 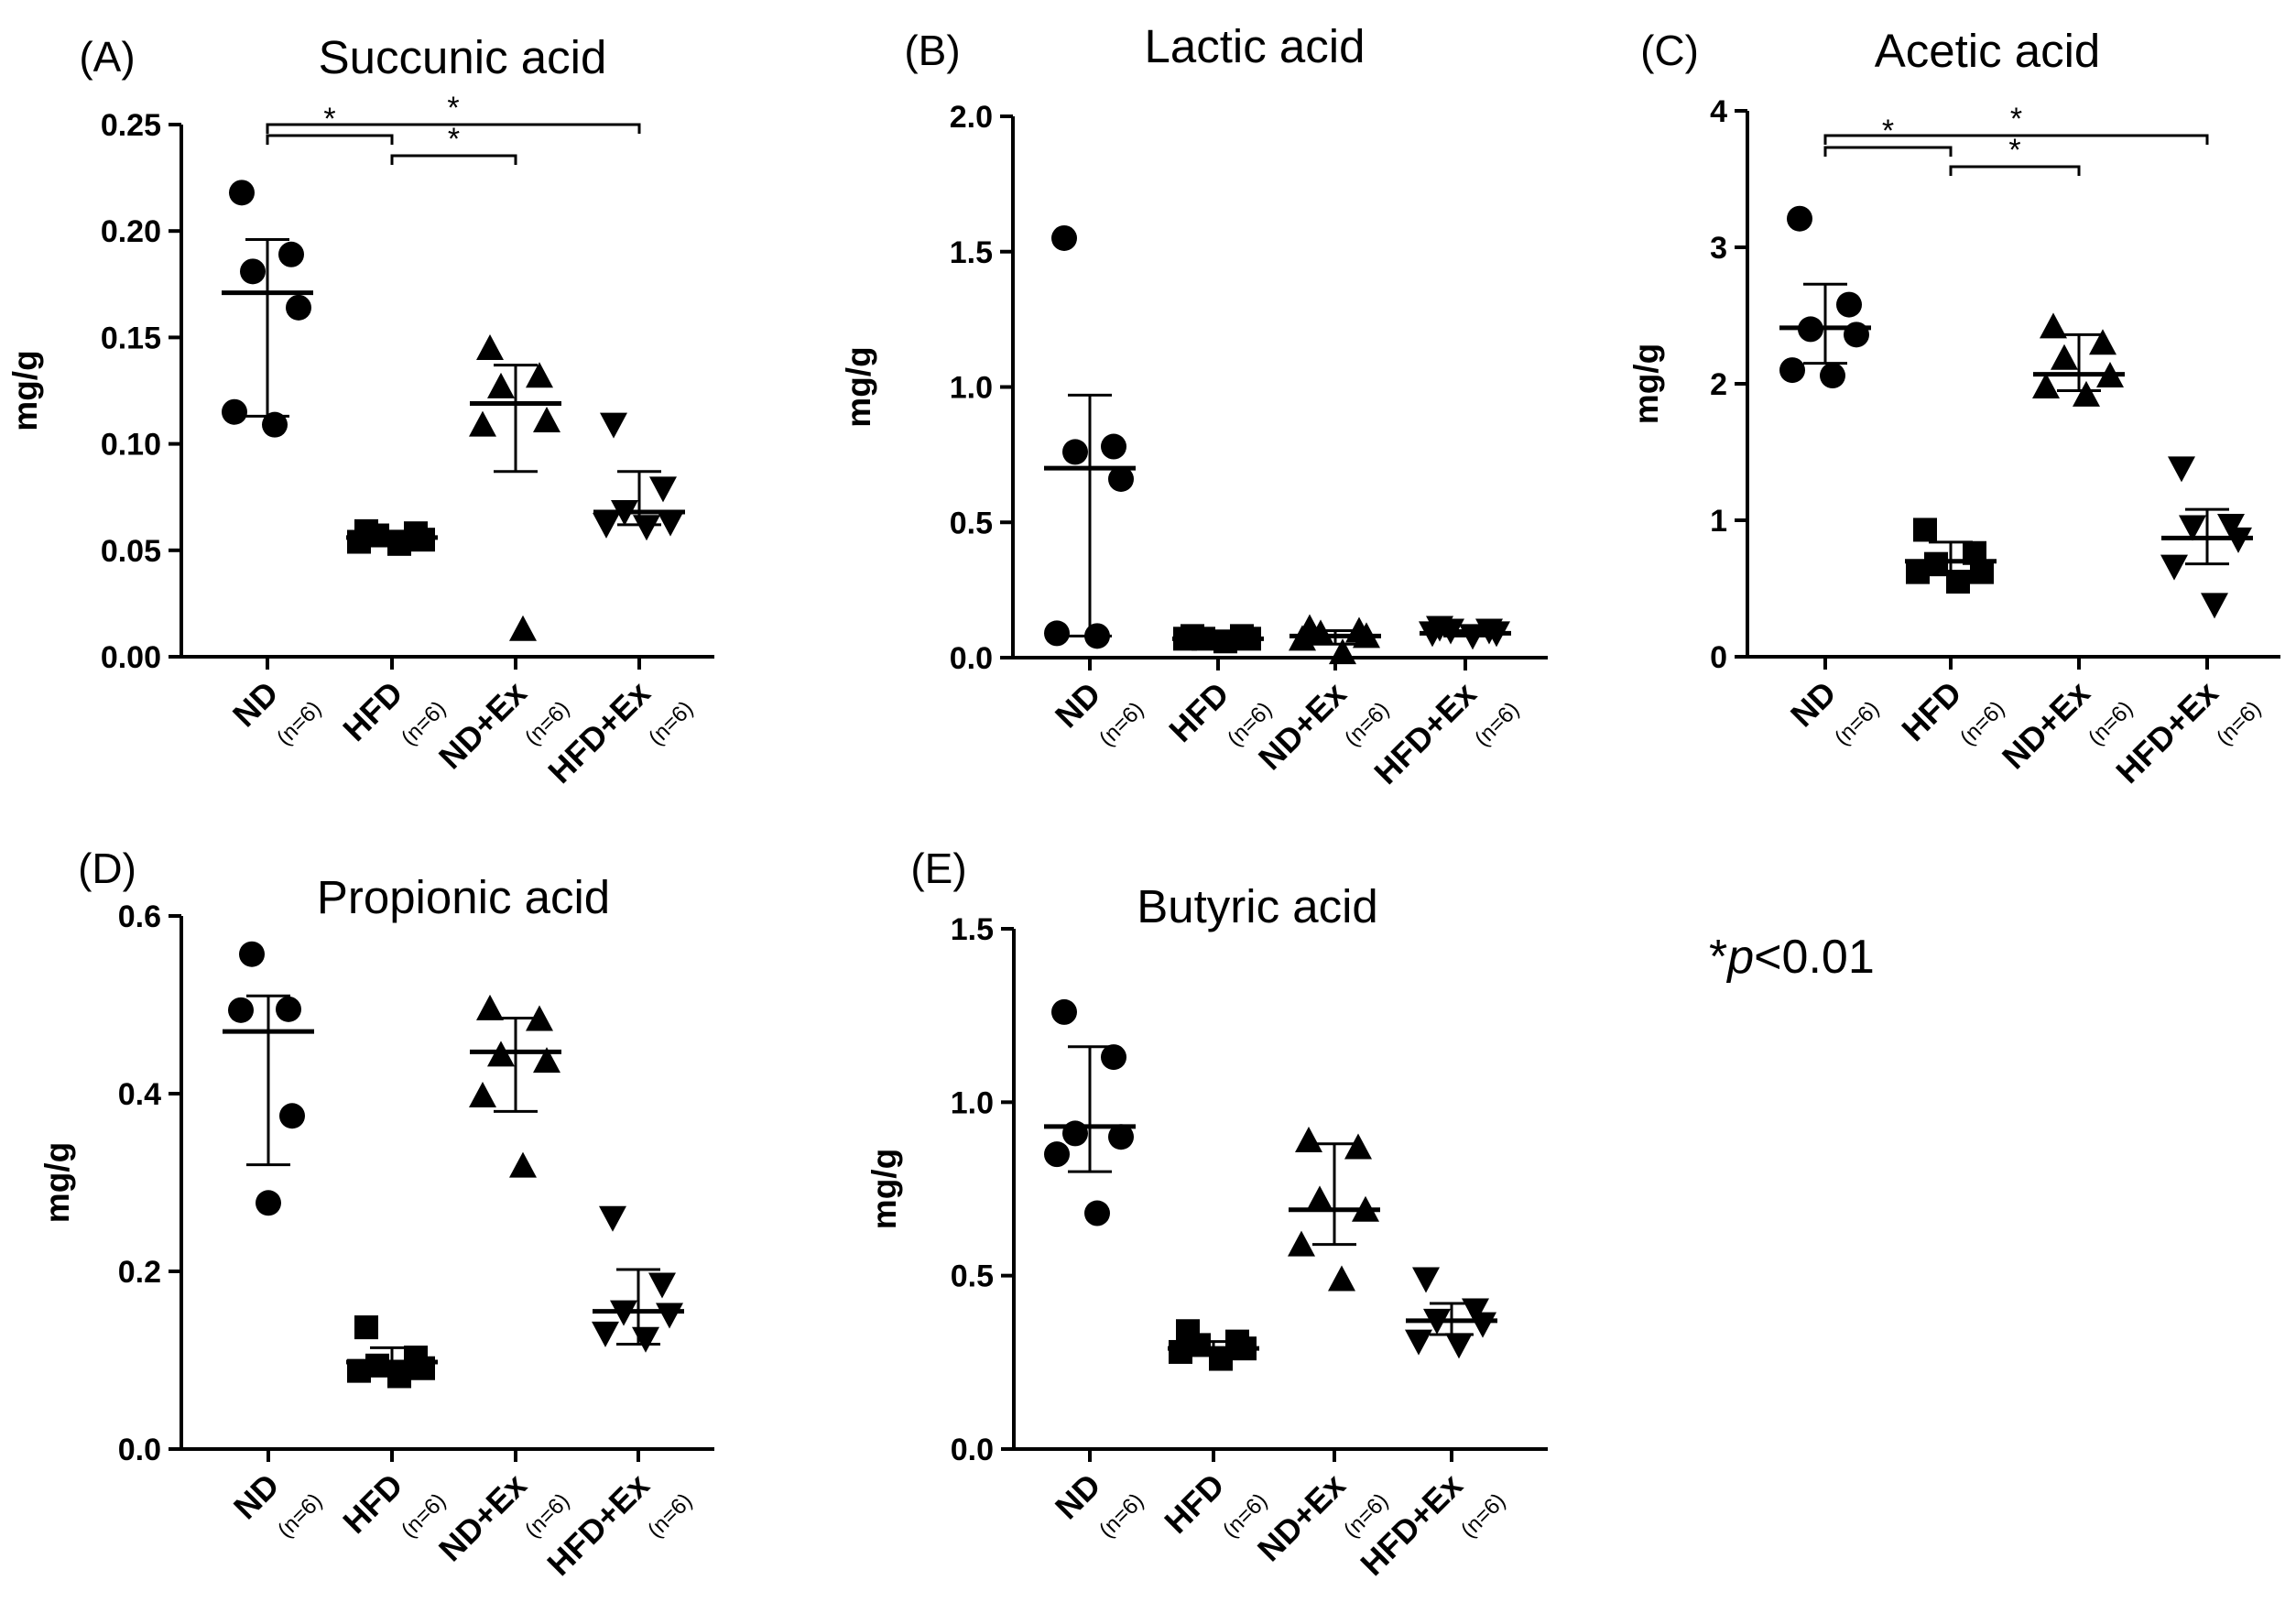 I want to click on chart-title: Acetic acid, so click(x=1988, y=51).